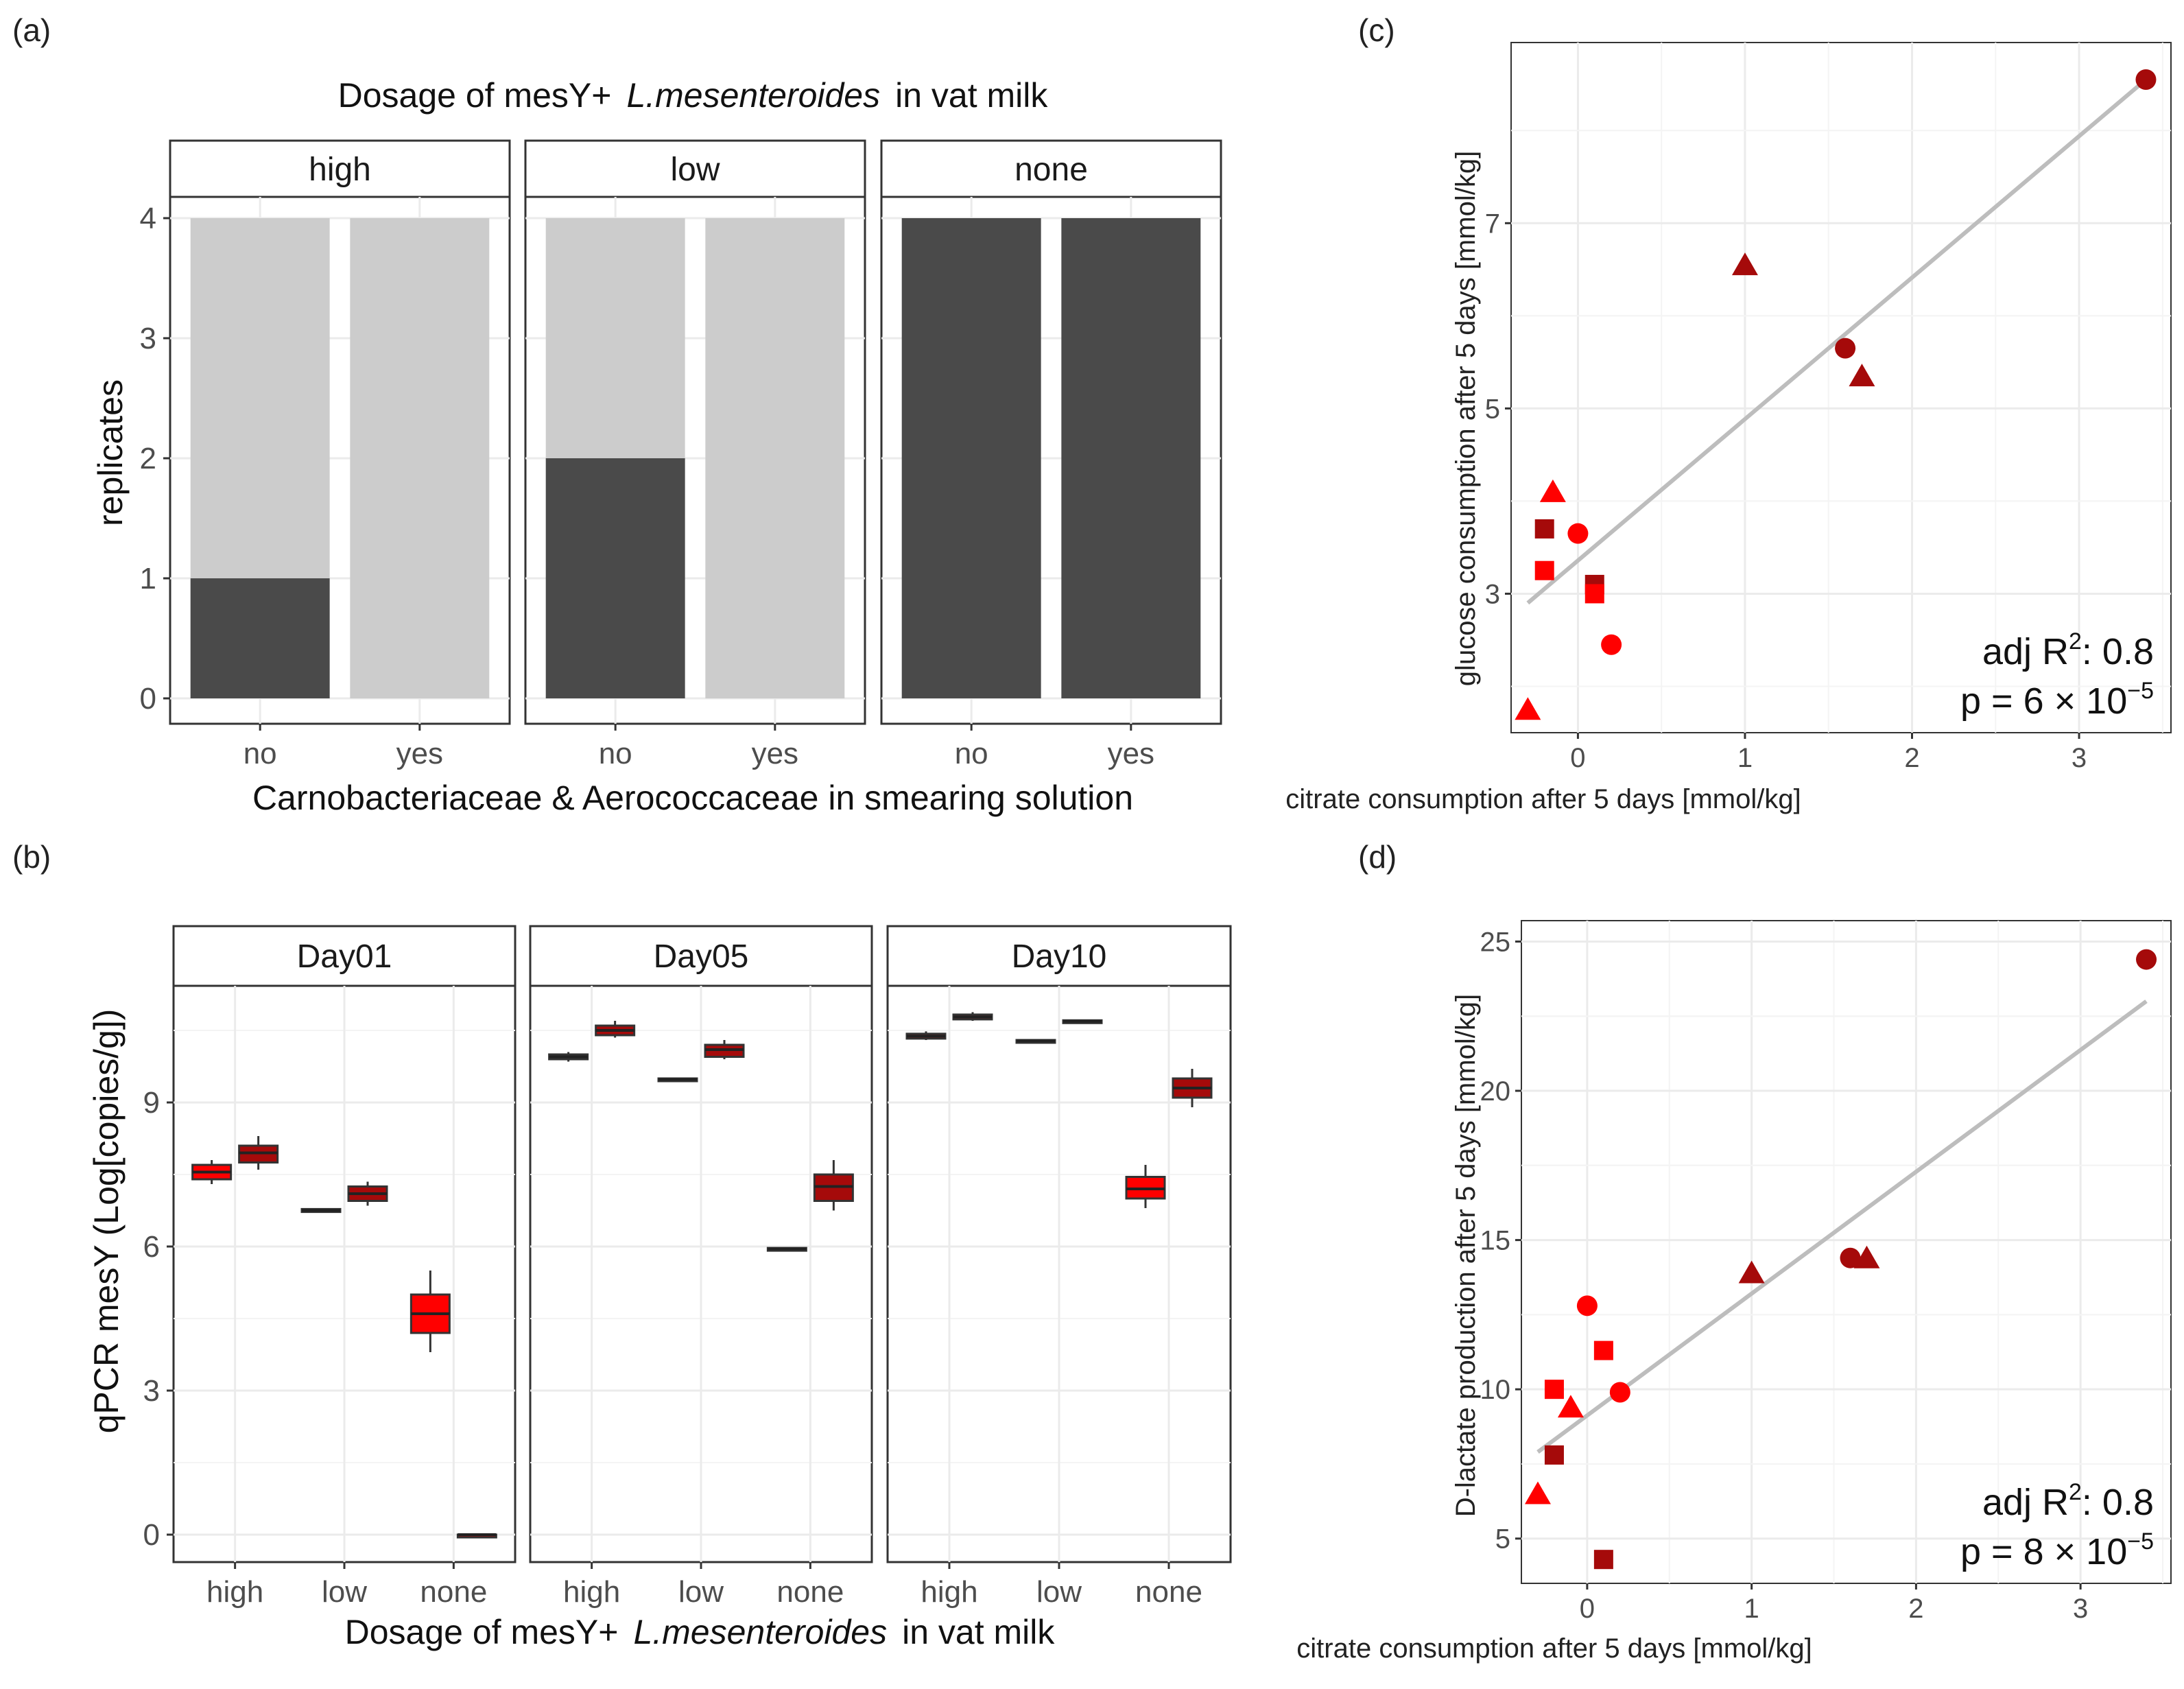 The image size is (2184, 1689). Describe the element at coordinates (1577, 758) in the screenshot. I see `panel-c-x-tick-label: 0` at that location.